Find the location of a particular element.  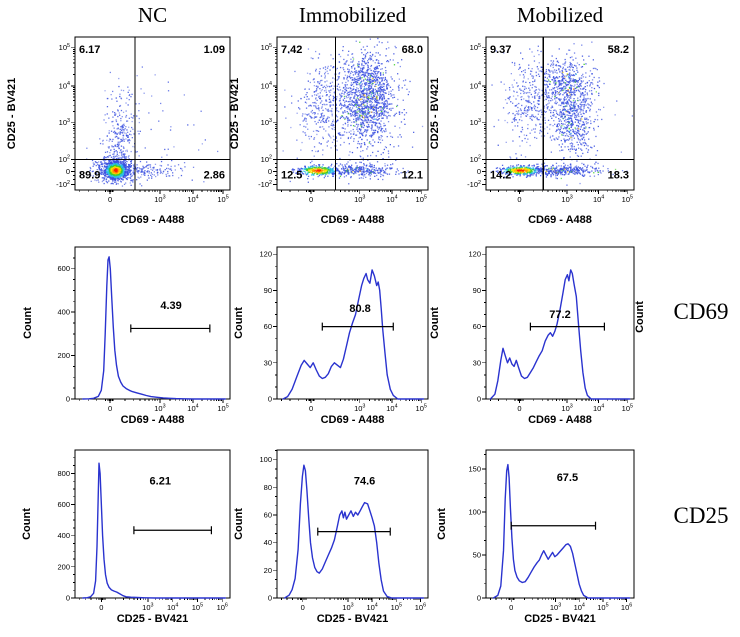

y-tick-label: -102 is located at coordinates (63, 184).